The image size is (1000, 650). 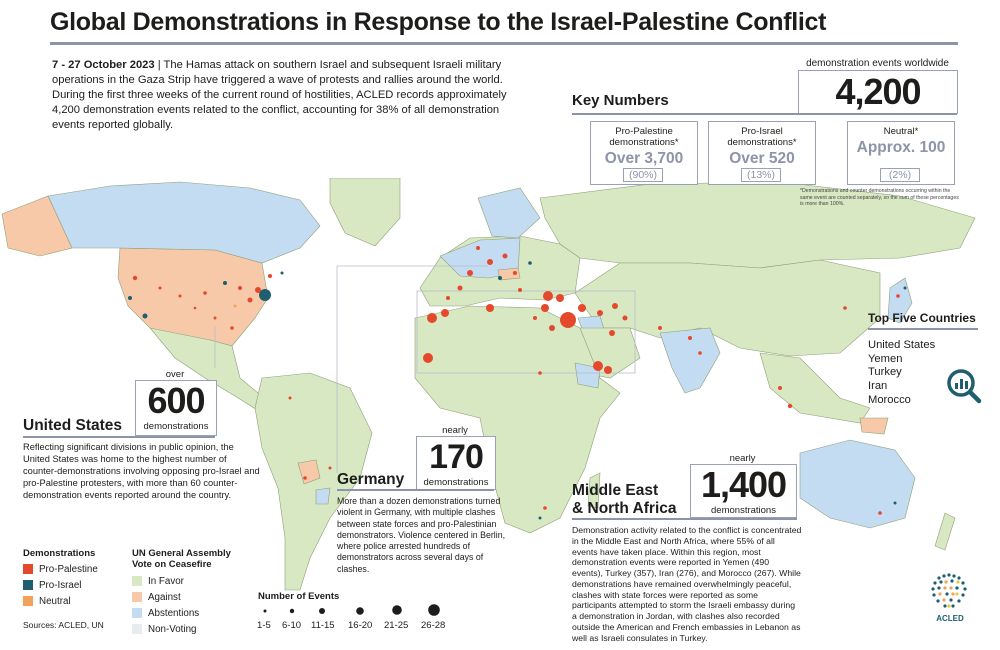 I want to click on legend-label: Abstentions, so click(x=174, y=613).